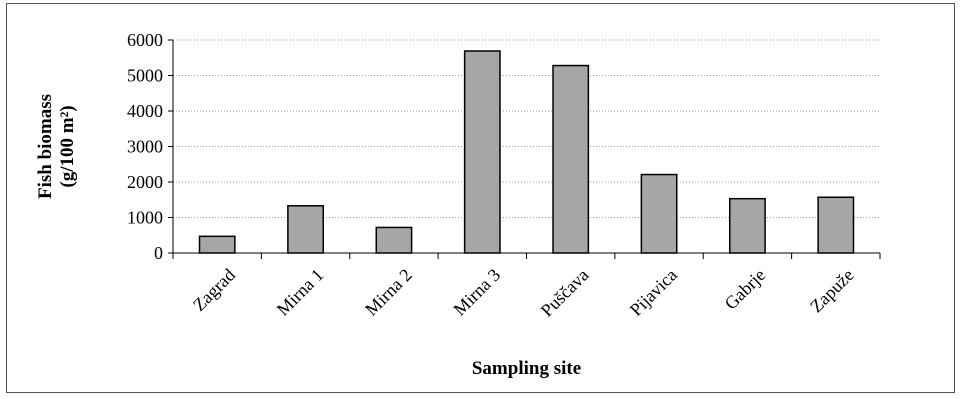 This screenshot has width=961, height=399. I want to click on y-axis-title: Fish biomass (g/100 m²), so click(56, 146).